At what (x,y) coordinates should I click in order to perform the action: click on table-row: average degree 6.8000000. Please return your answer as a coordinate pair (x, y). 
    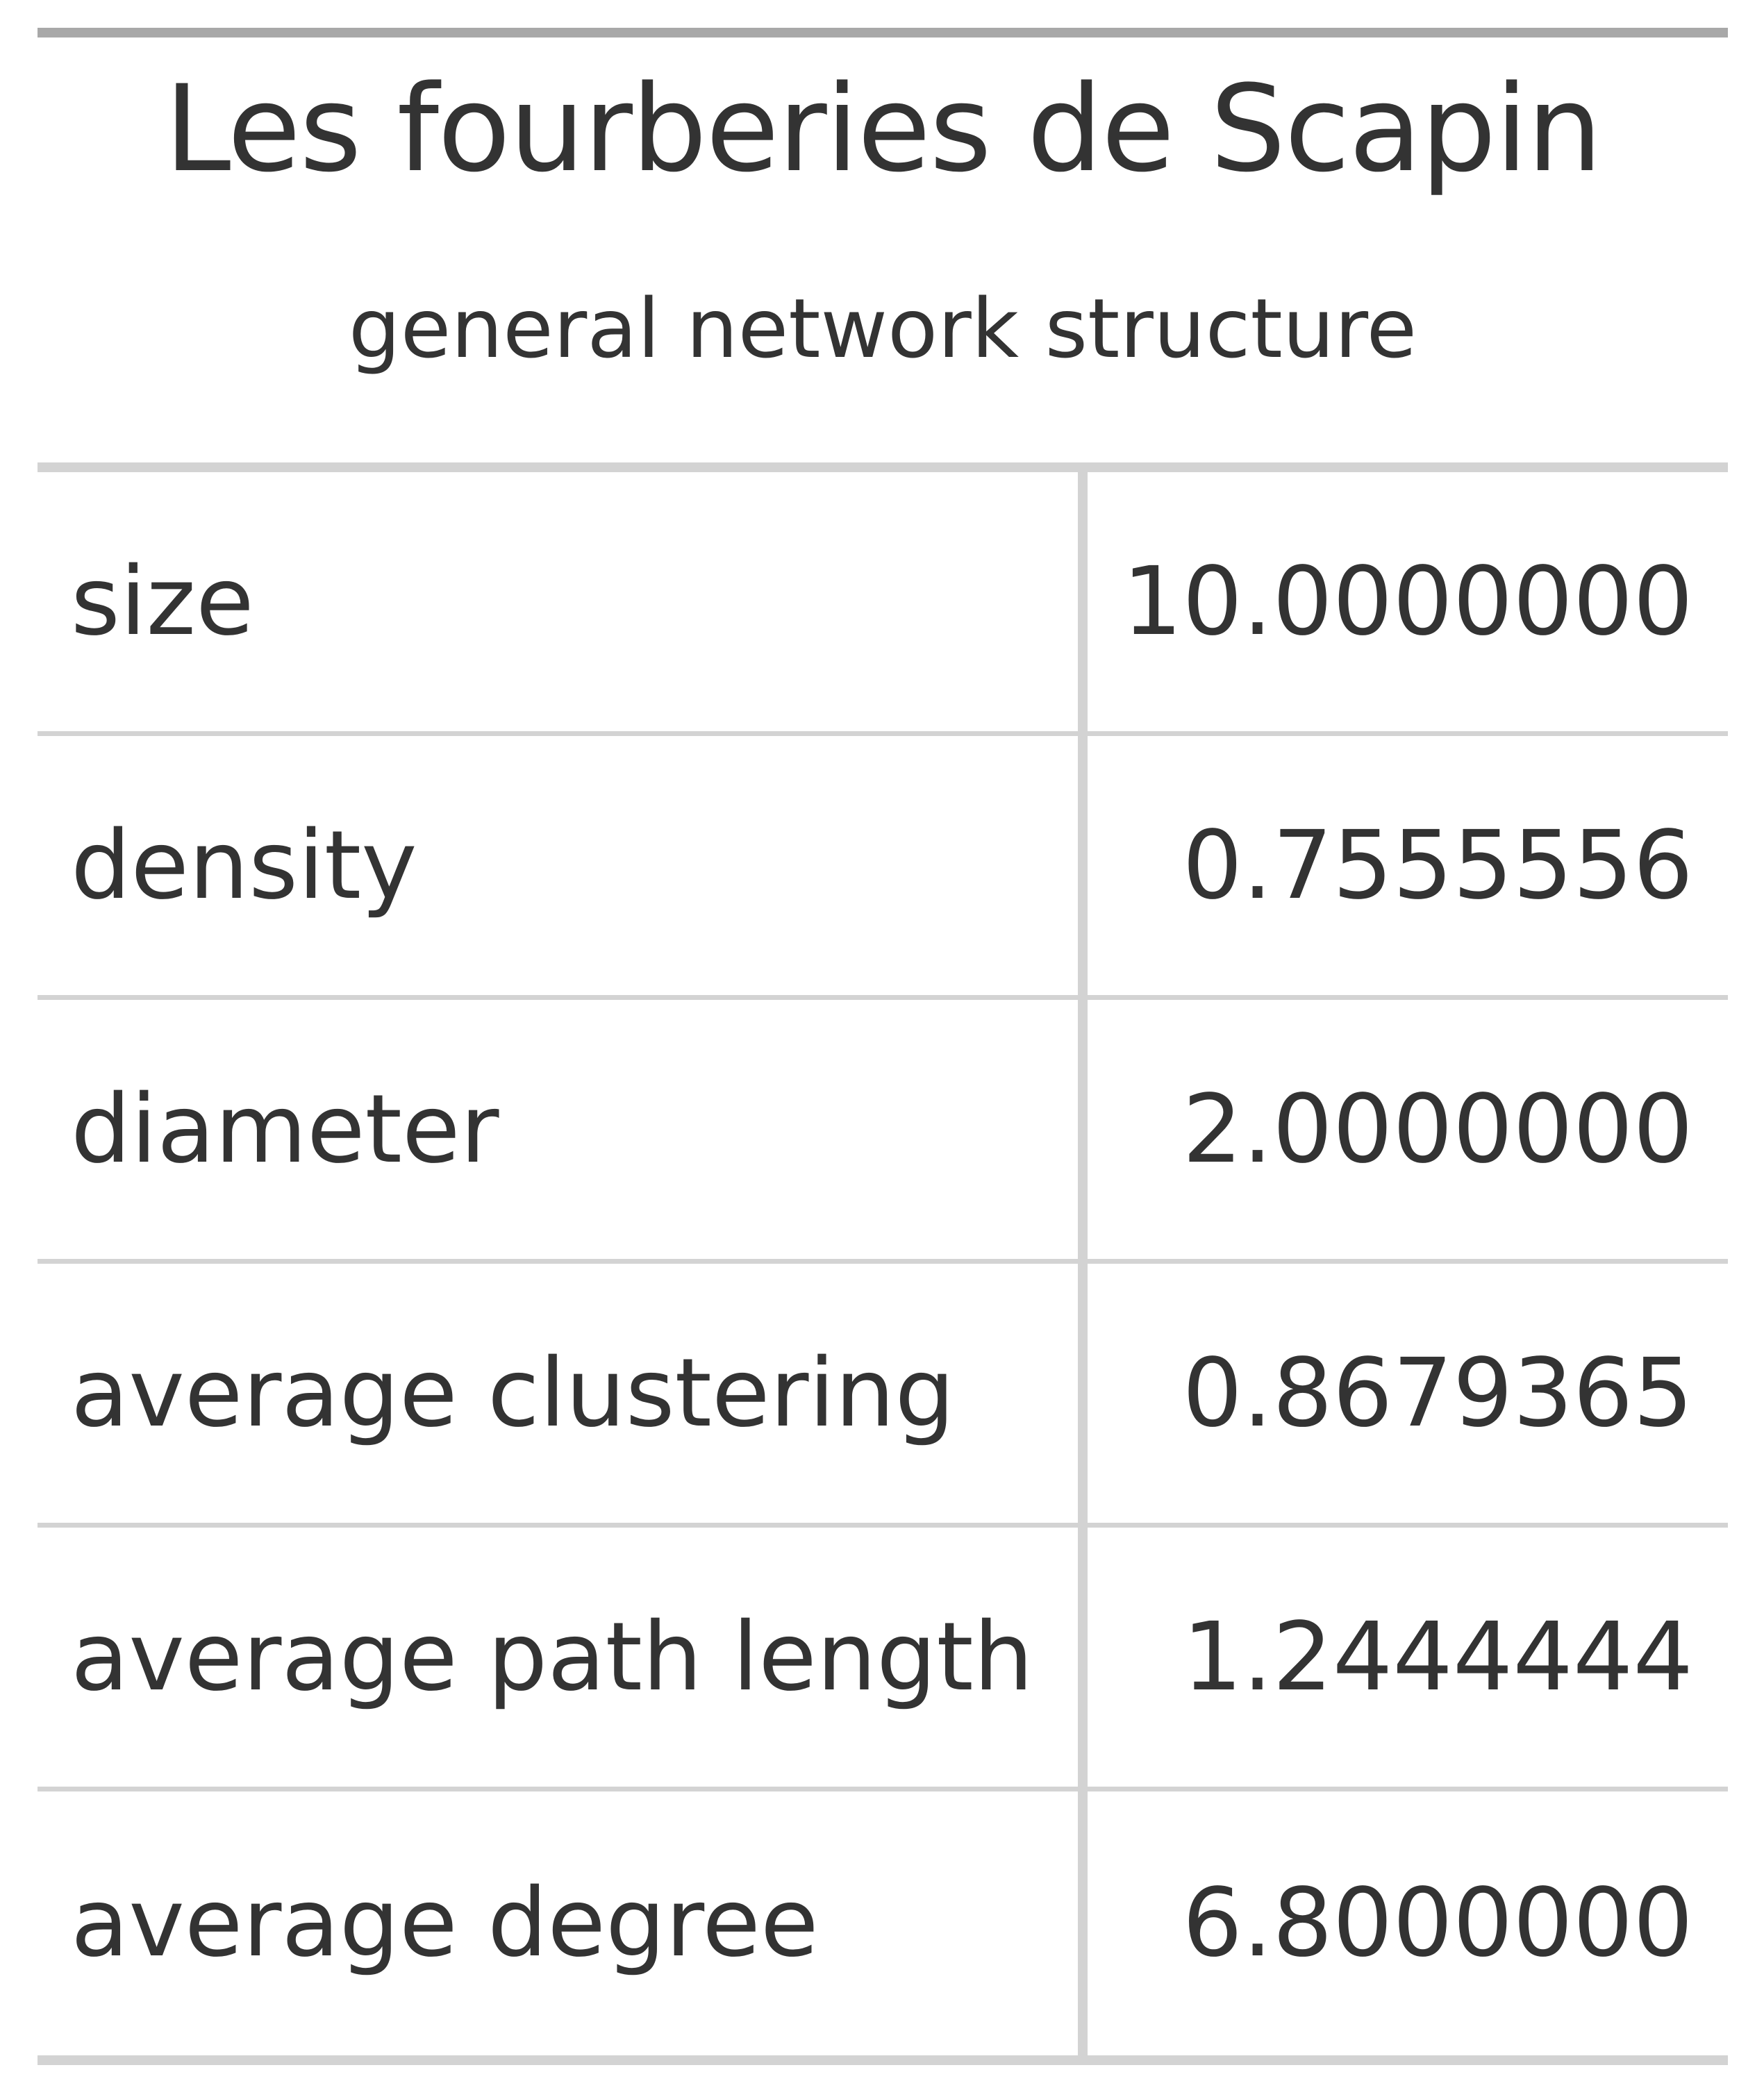
    Looking at the image, I should click on (883, 1923).